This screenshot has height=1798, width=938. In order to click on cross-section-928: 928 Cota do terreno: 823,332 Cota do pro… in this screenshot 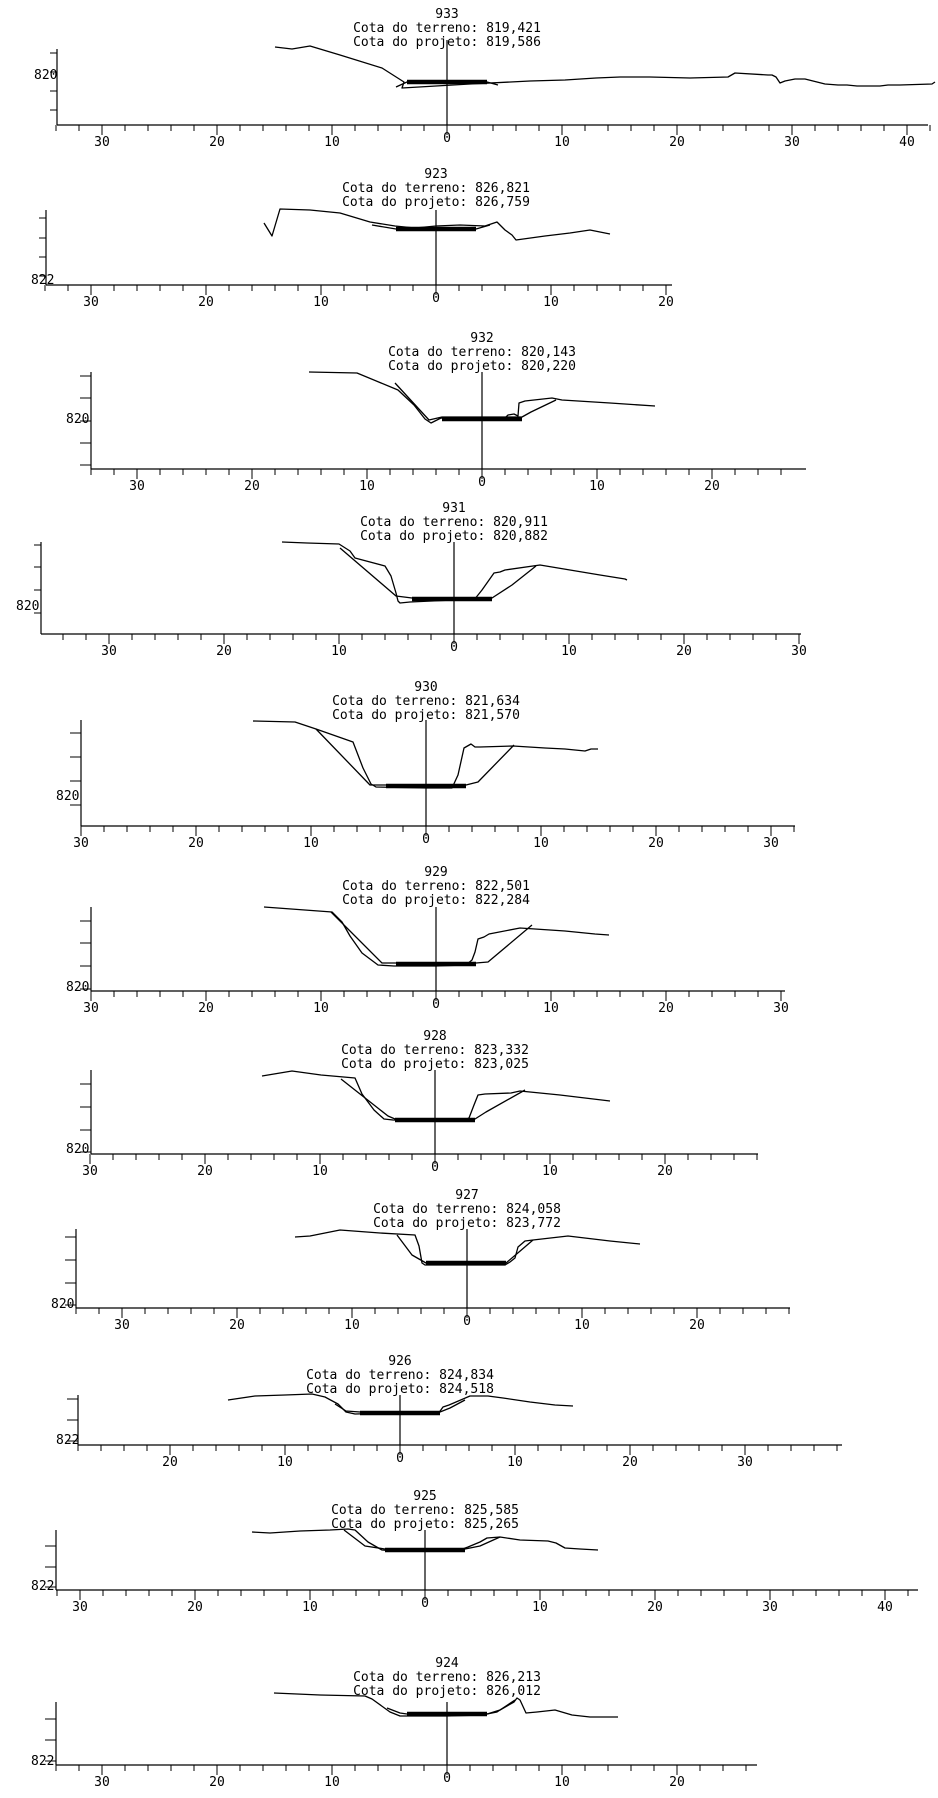, I will do `click(412, 1104)`.